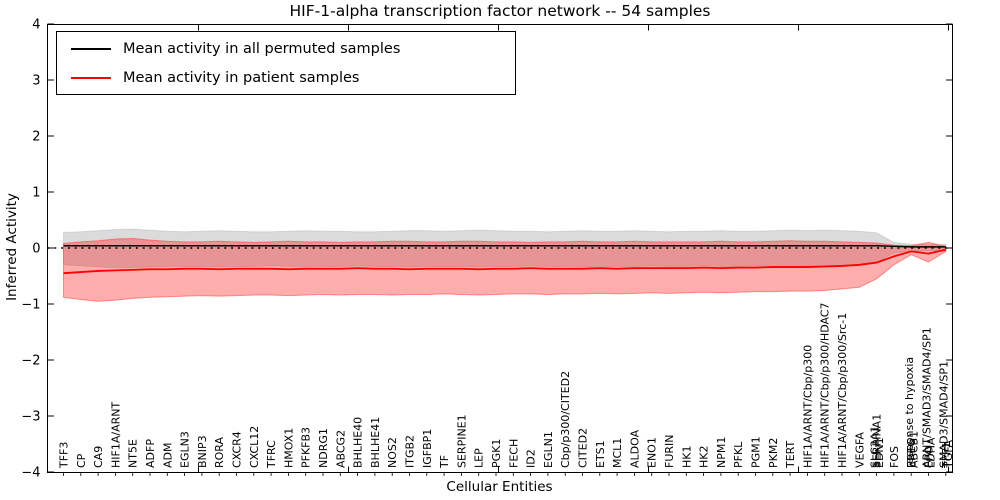  Describe the element at coordinates (790, 454) in the screenshot. I see `x-entity-label: TERT` at that location.